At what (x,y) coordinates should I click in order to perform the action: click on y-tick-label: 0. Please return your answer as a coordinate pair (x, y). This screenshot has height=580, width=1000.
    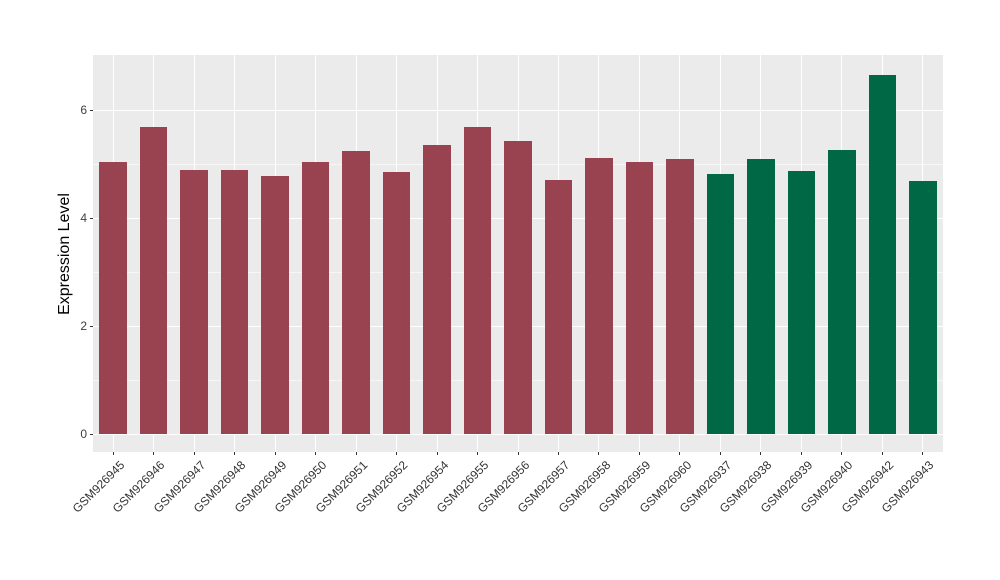
    Looking at the image, I should click on (83, 433).